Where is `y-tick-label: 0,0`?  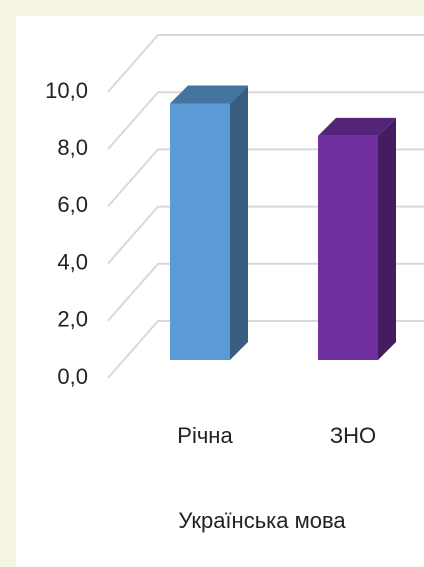
y-tick-label: 0,0 is located at coordinates (72, 376).